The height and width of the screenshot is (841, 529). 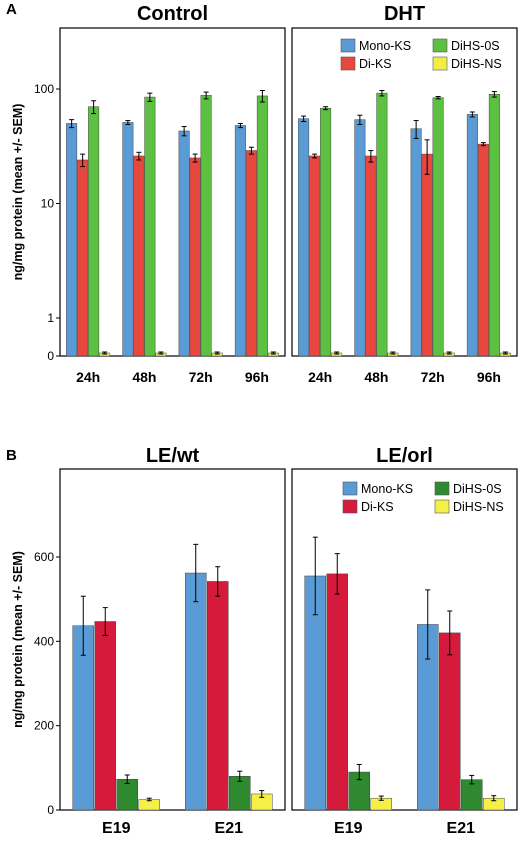 What do you see at coordinates (44, 641) in the screenshot?
I see `y-tick-label: 400` at bounding box center [44, 641].